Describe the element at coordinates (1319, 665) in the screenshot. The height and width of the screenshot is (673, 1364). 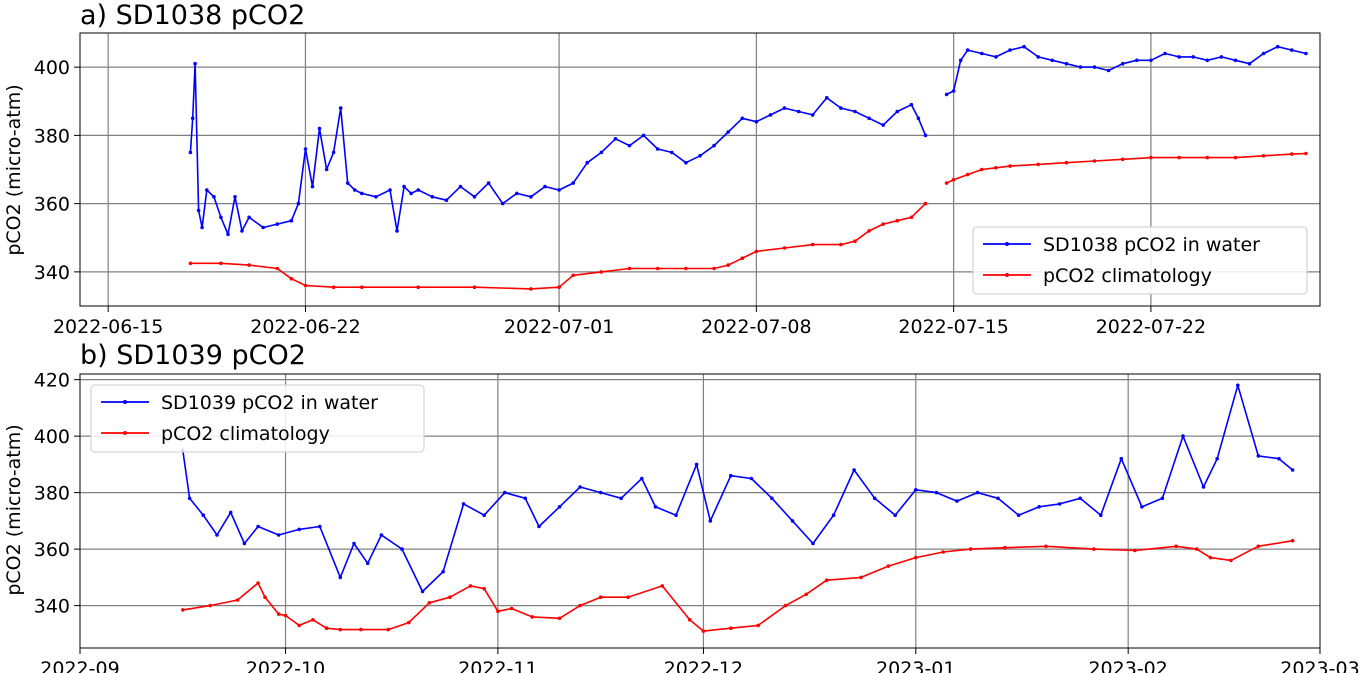
I see `x-tick-label: 2023-03` at that location.